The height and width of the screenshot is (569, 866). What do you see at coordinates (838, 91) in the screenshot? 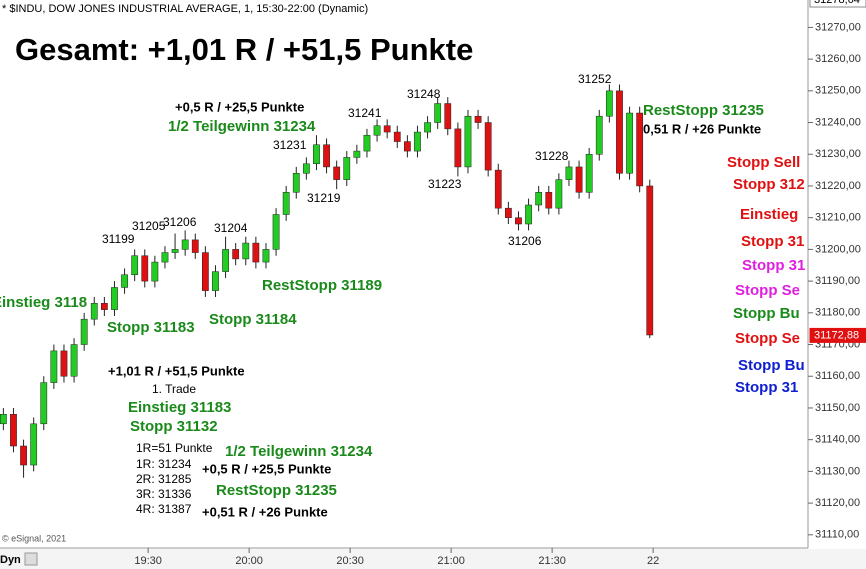
I see `y-tick-label: 31250,00` at bounding box center [838, 91].